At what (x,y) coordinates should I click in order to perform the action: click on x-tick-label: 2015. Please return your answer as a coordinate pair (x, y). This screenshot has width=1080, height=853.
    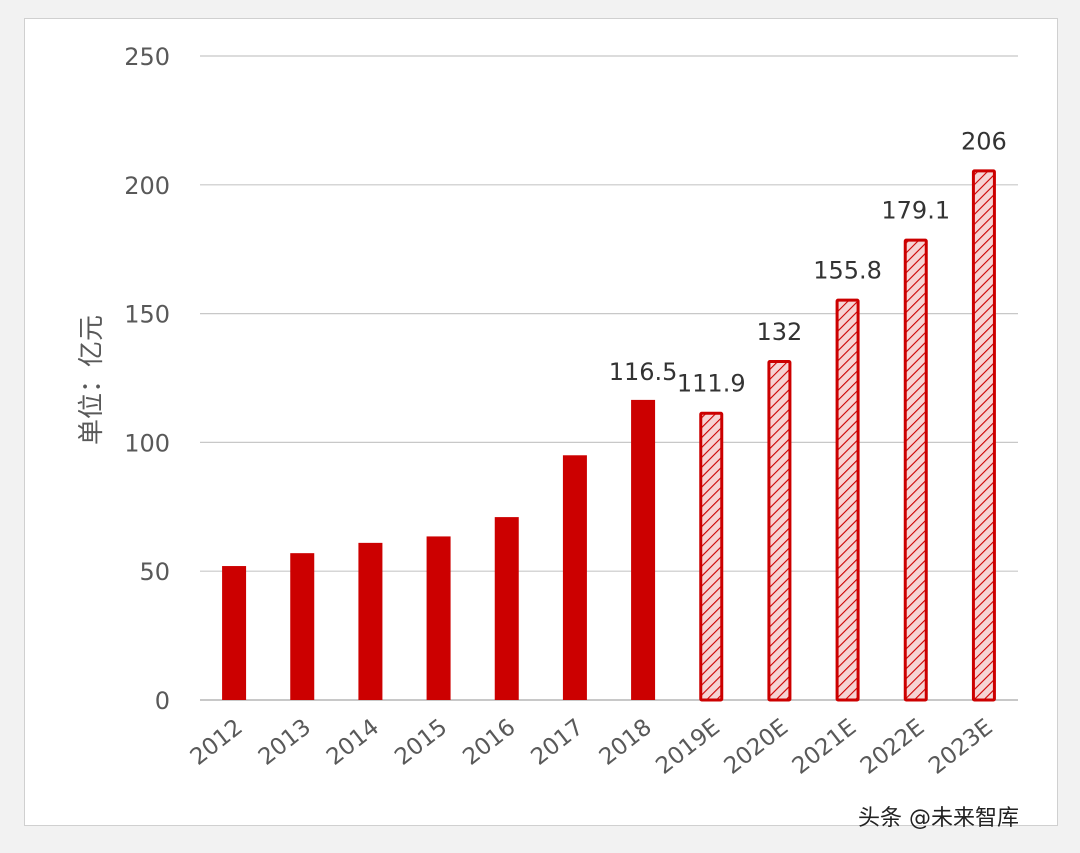
    Looking at the image, I should click on (421, 742).